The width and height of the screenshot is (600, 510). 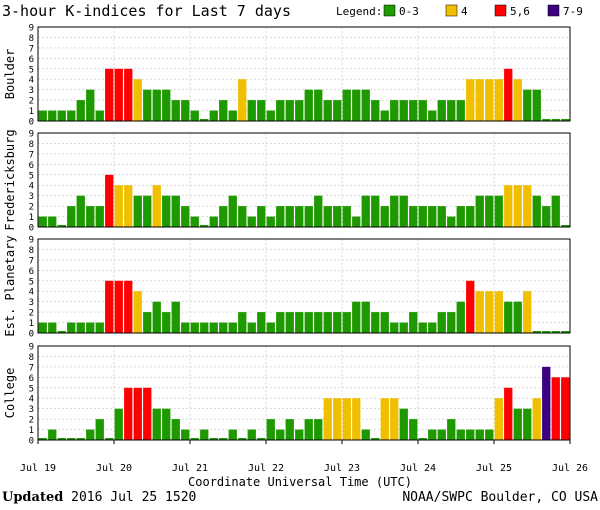 What do you see at coordinates (31, 379) in the screenshot?
I see `y-tick-label: 6` at bounding box center [31, 379].